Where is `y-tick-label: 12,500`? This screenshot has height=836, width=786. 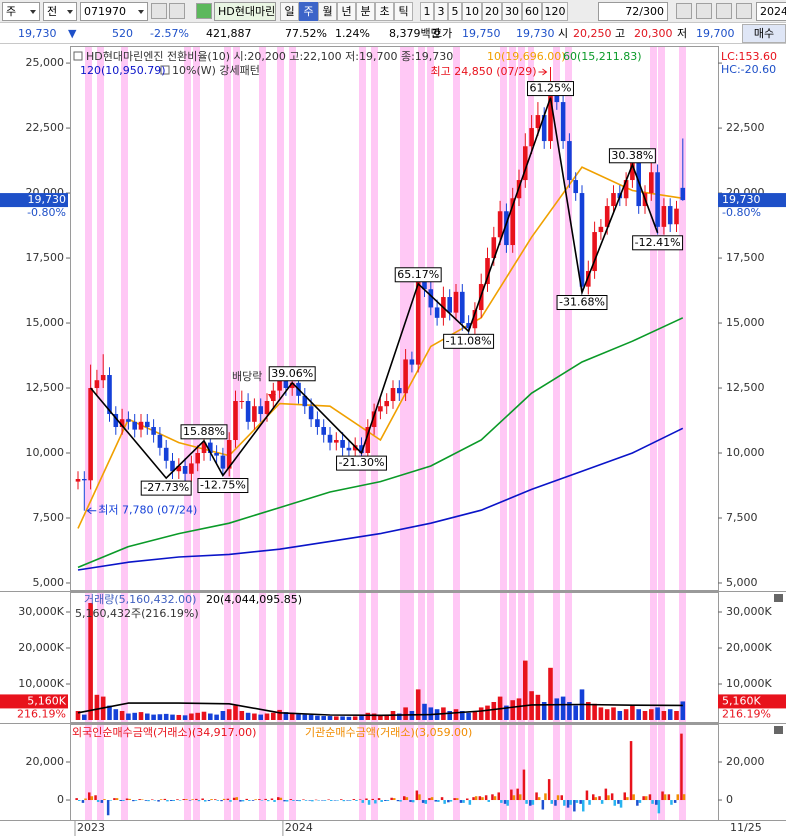 y-tick-label: 12,500 is located at coordinates (45, 387).